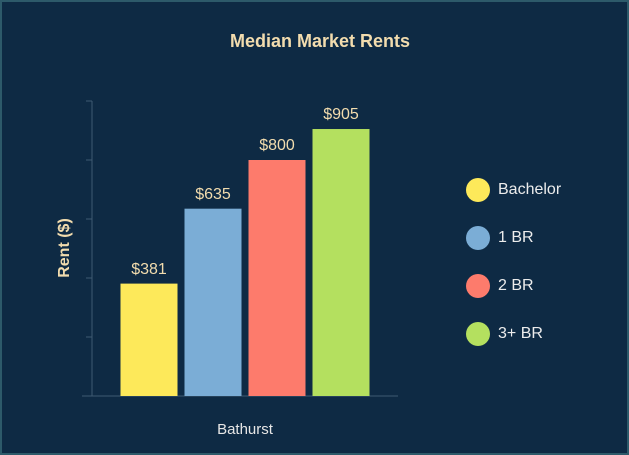  What do you see at coordinates (213, 194) in the screenshot?
I see `value-label: $635` at bounding box center [213, 194].